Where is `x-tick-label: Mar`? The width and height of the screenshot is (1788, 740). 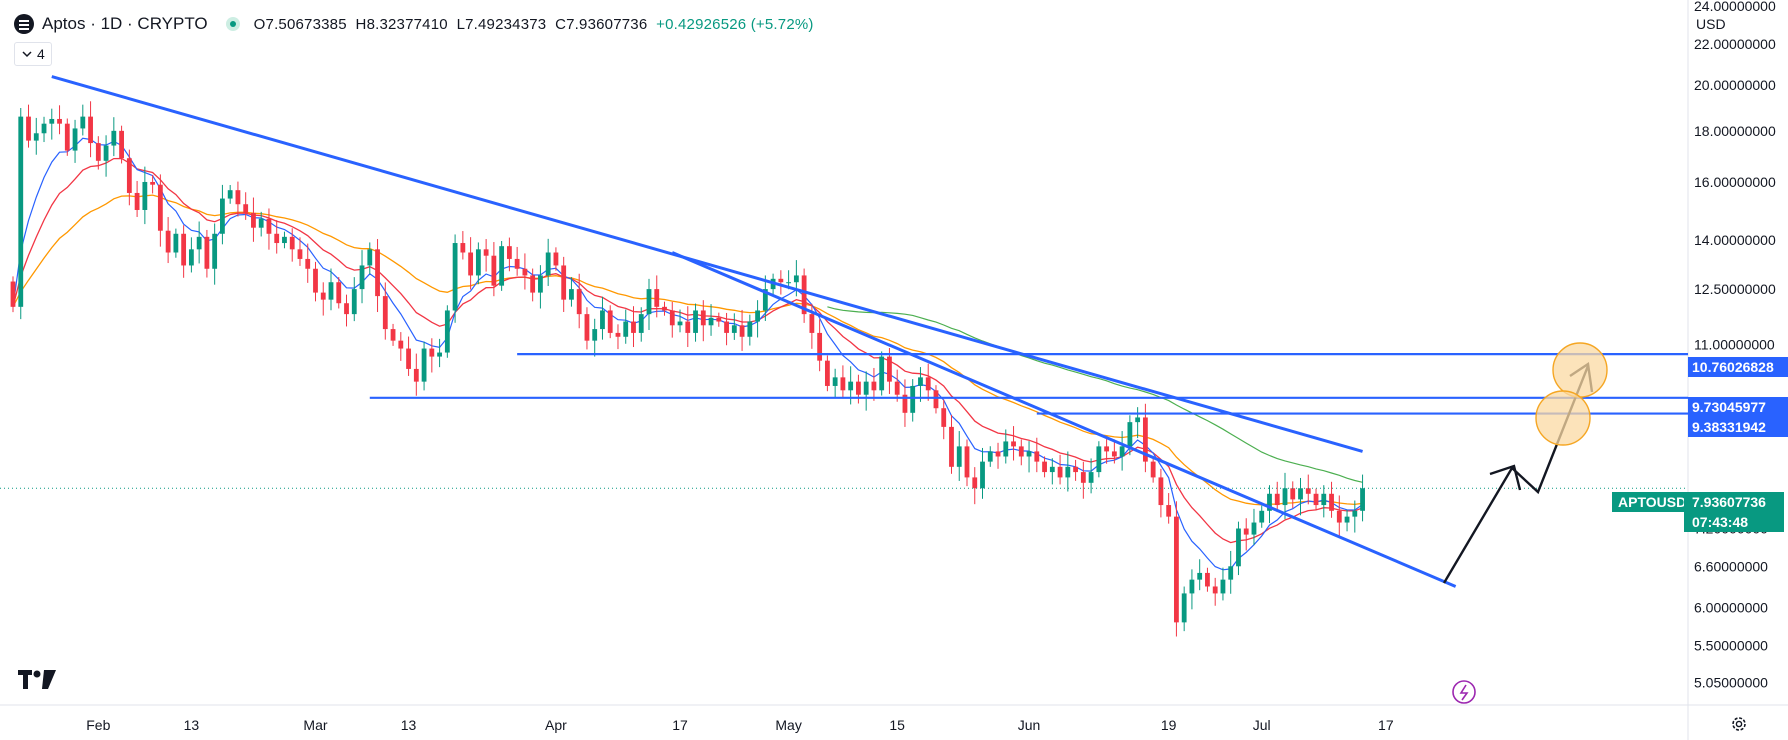
x-tick-label: Mar is located at coordinates (315, 725).